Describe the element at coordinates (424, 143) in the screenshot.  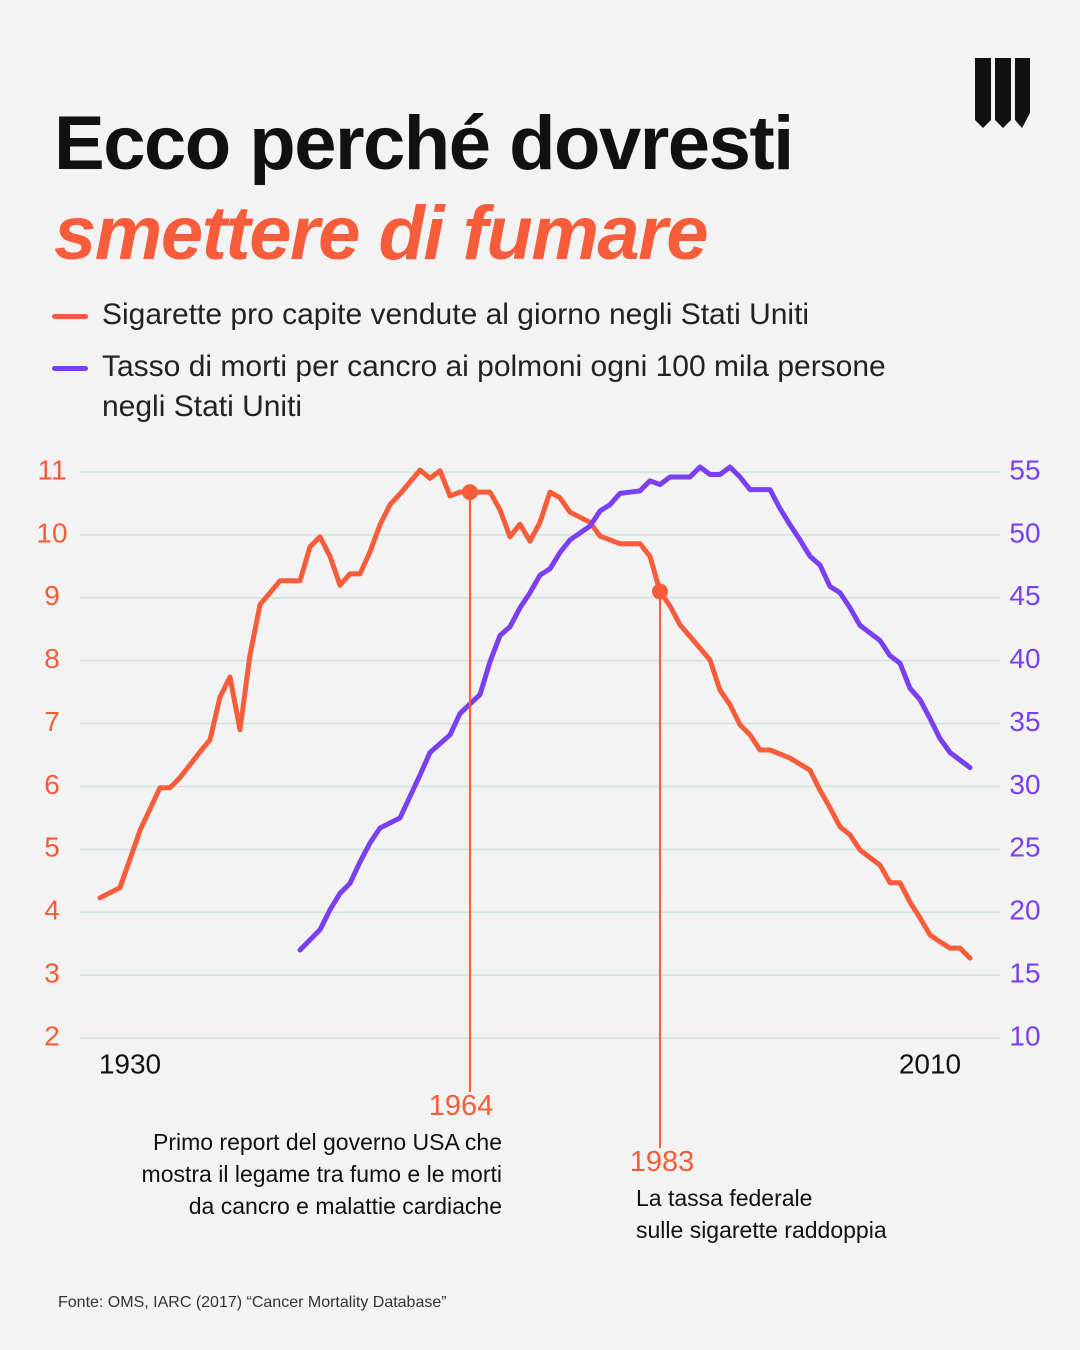
I see `title: Ecco perché dovresti` at that location.